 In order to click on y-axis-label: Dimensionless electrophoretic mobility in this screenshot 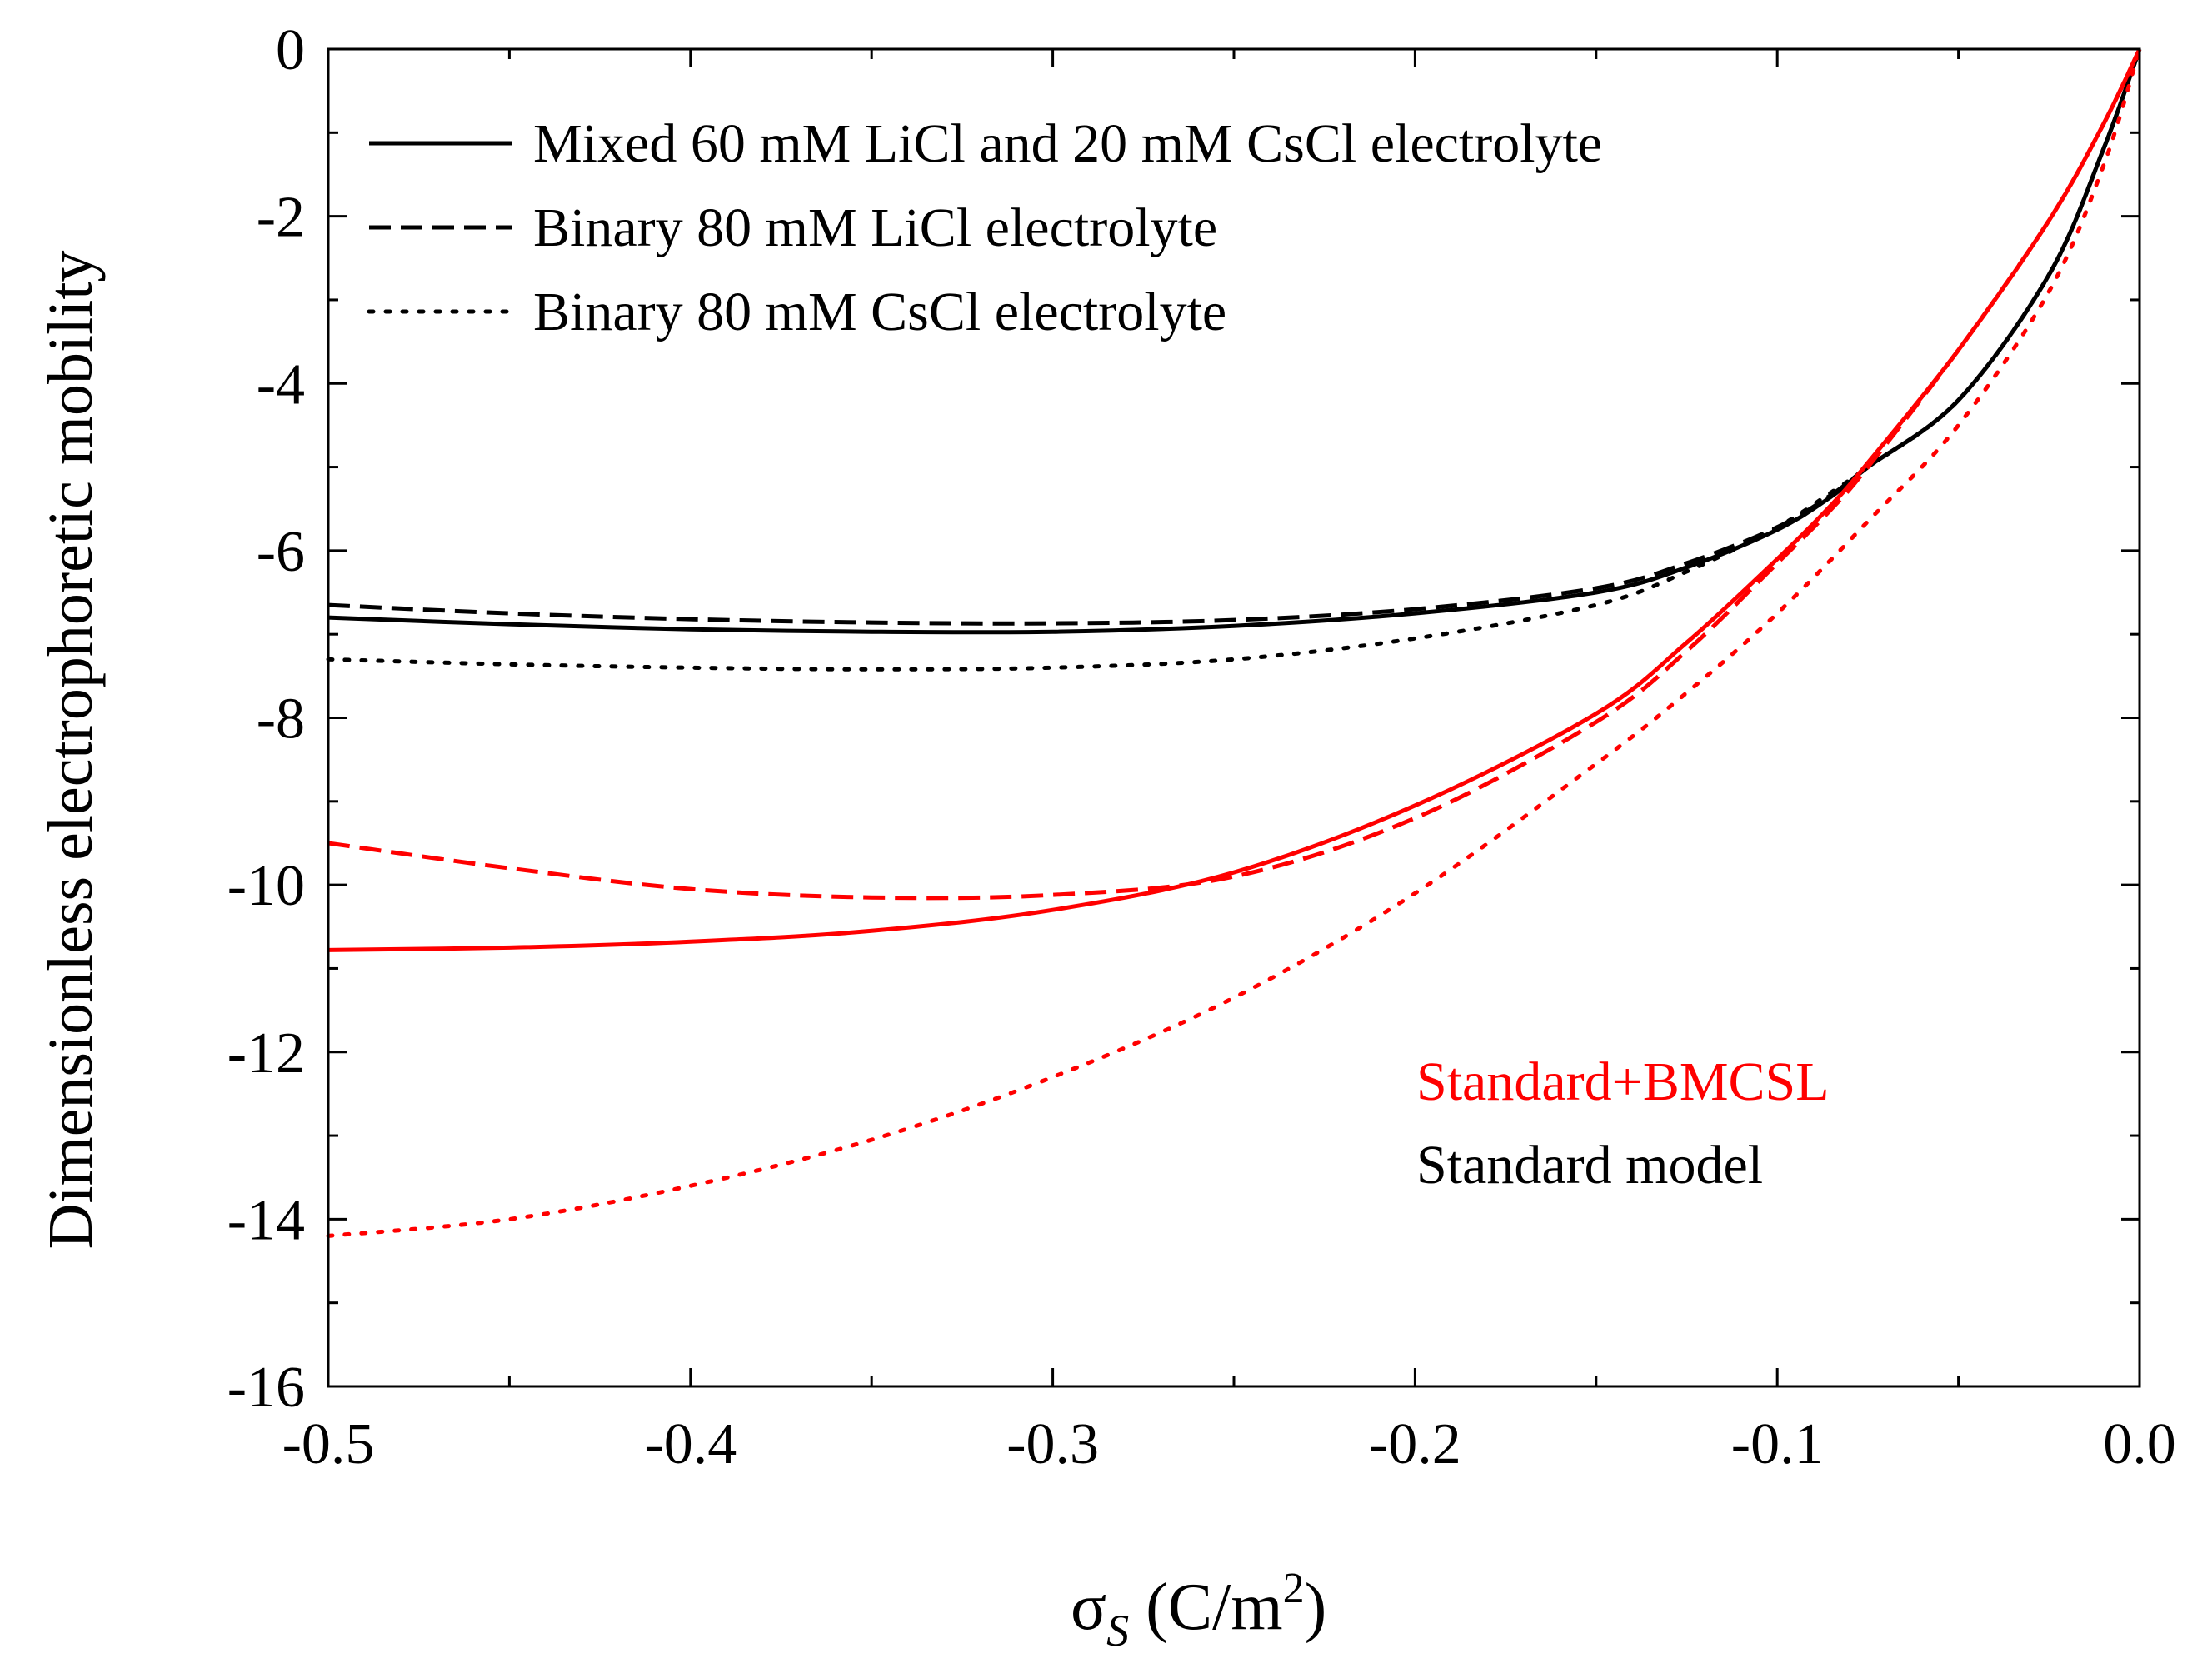, I will do `click(71, 750)`.